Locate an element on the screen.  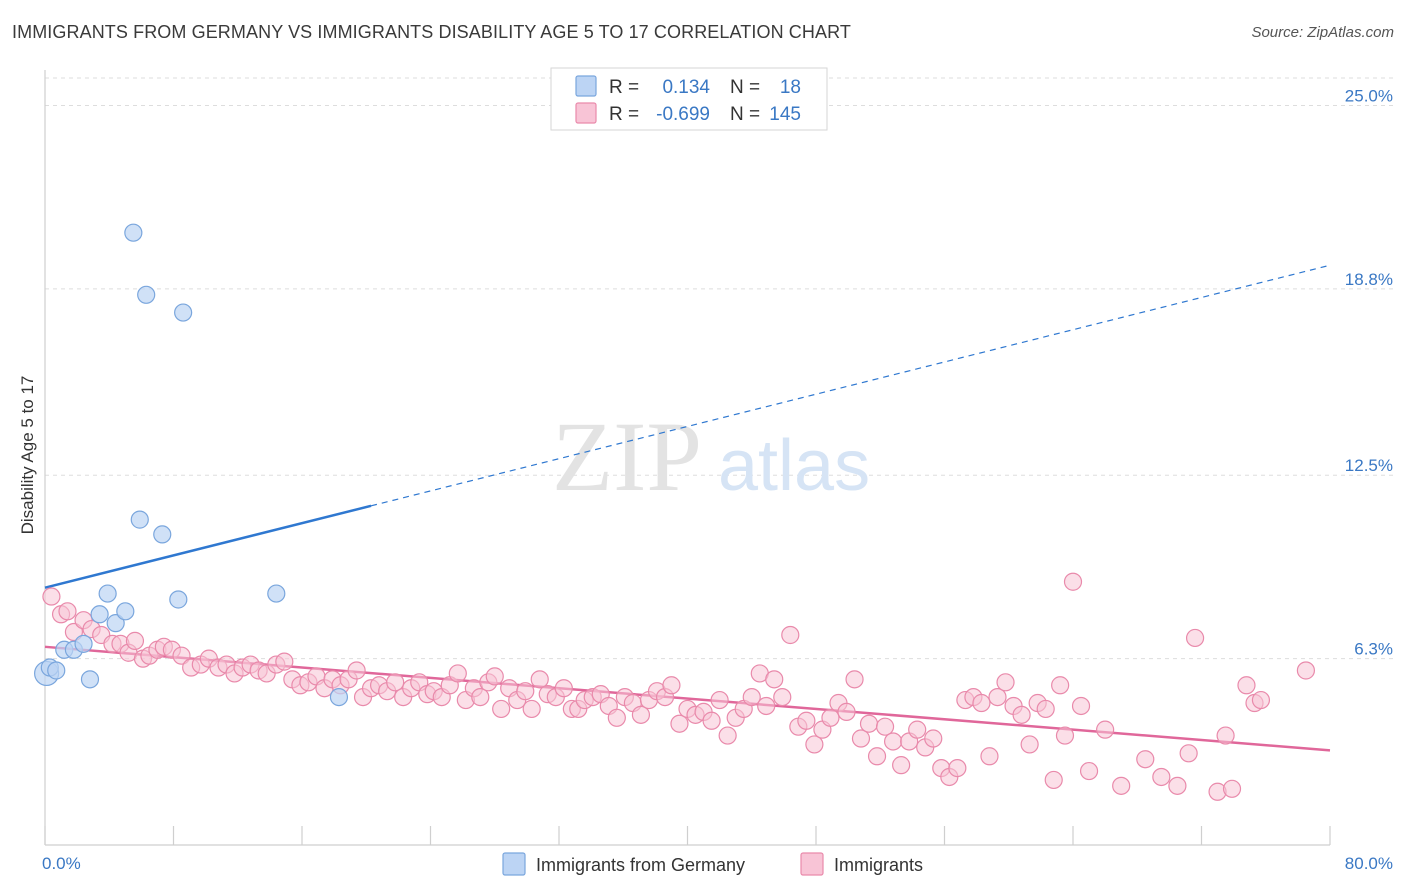
bottom-legend-label-immigrants: Immigrants is located at coordinates (878, 865).